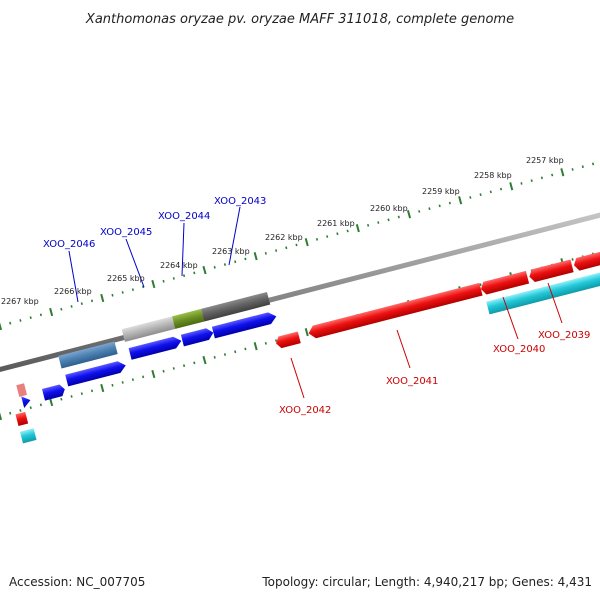  Describe the element at coordinates (148, 329) in the screenshot. I see `gene-XOO_2045-body` at that location.